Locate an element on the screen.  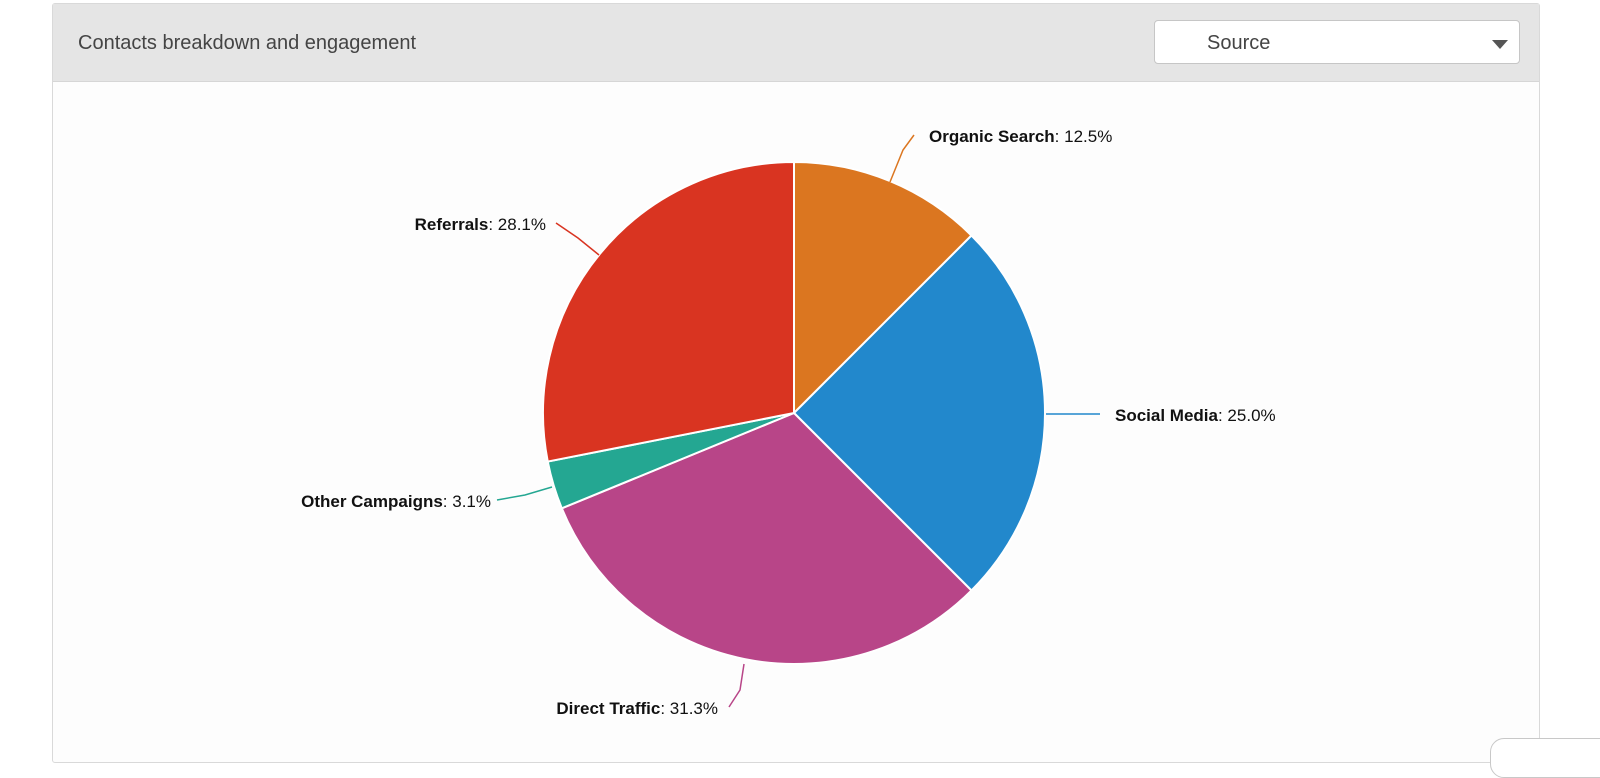
slice-label: Organic Search: 12.5% is located at coordinates (1020, 136).